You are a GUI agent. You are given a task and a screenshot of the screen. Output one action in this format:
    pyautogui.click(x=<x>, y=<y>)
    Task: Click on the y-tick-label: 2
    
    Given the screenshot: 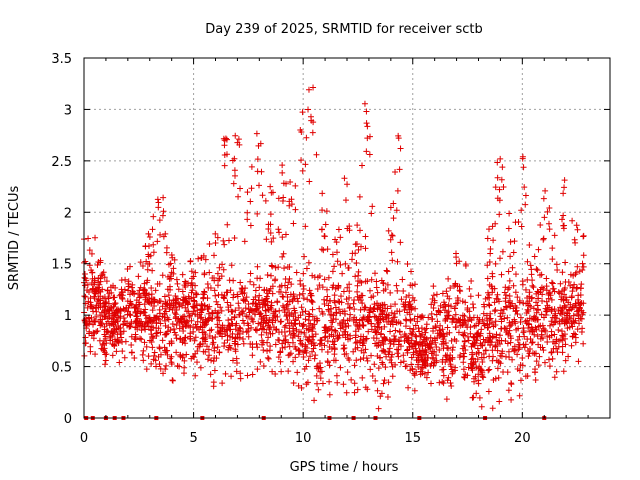 What is the action you would take?
    pyautogui.click(x=68, y=213)
    